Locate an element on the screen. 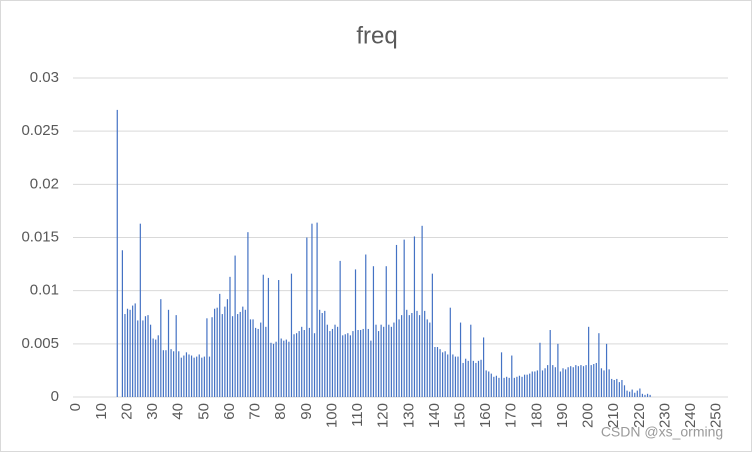 This screenshot has height=452, width=752. x-tick-label: 20 is located at coordinates (126, 411).